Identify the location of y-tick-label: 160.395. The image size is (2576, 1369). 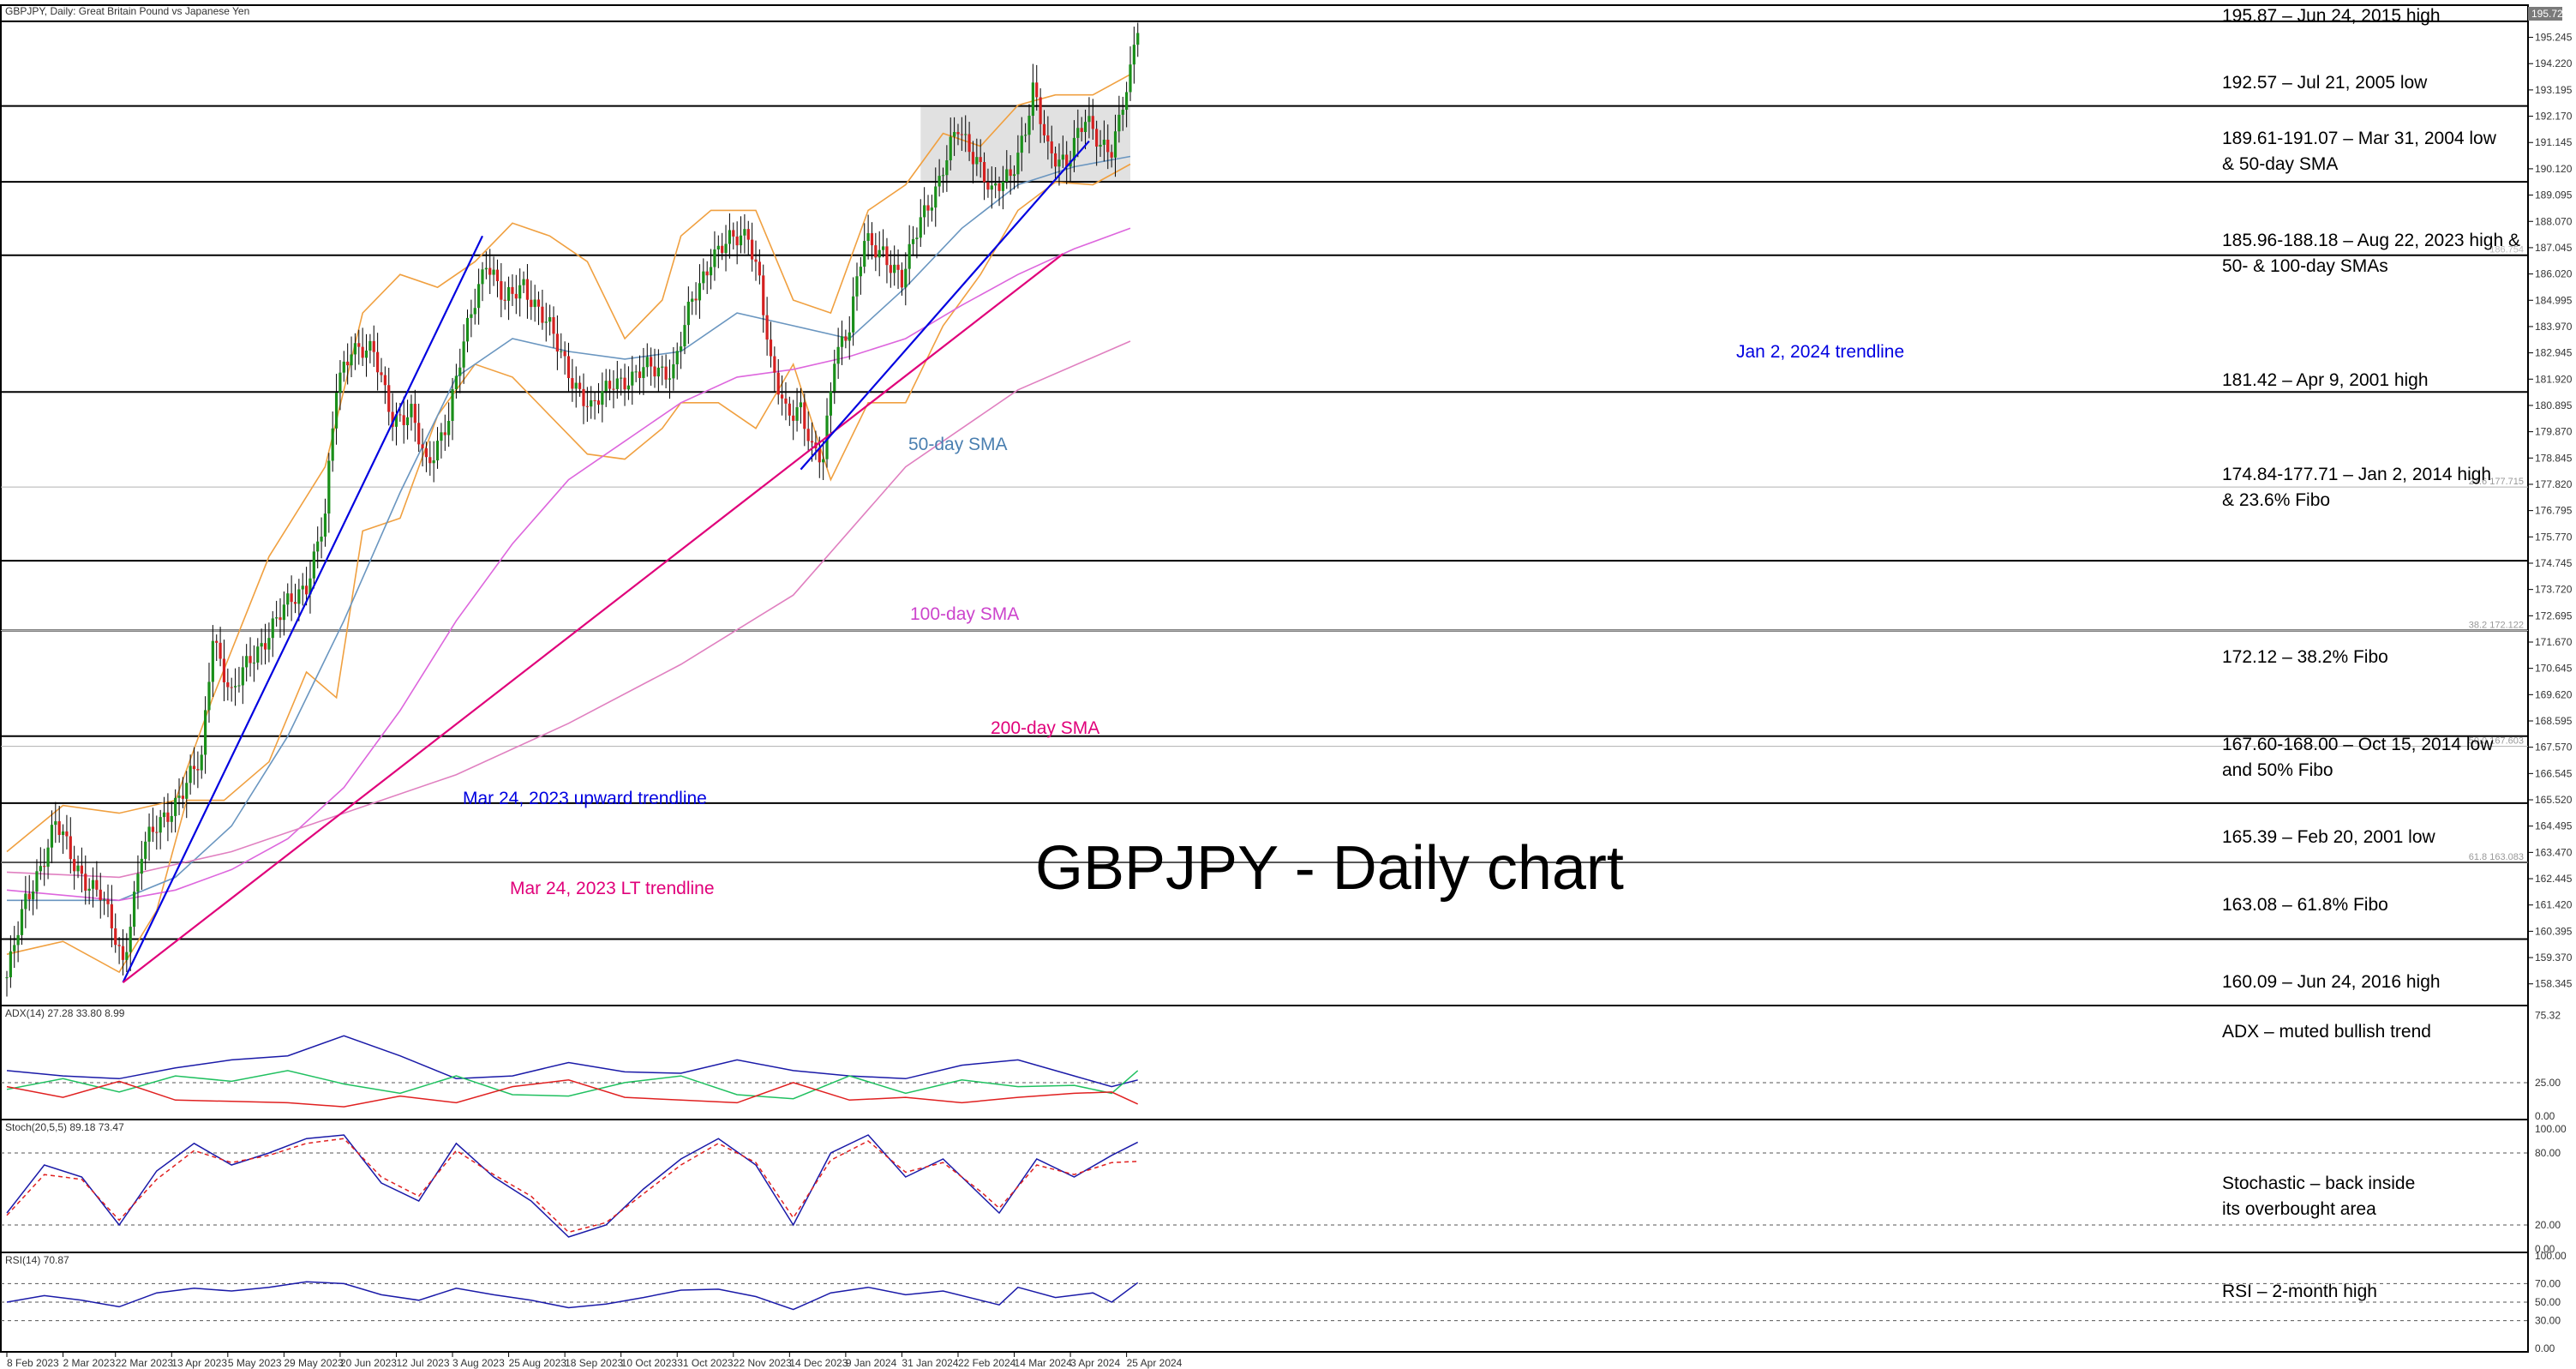
(2554, 931).